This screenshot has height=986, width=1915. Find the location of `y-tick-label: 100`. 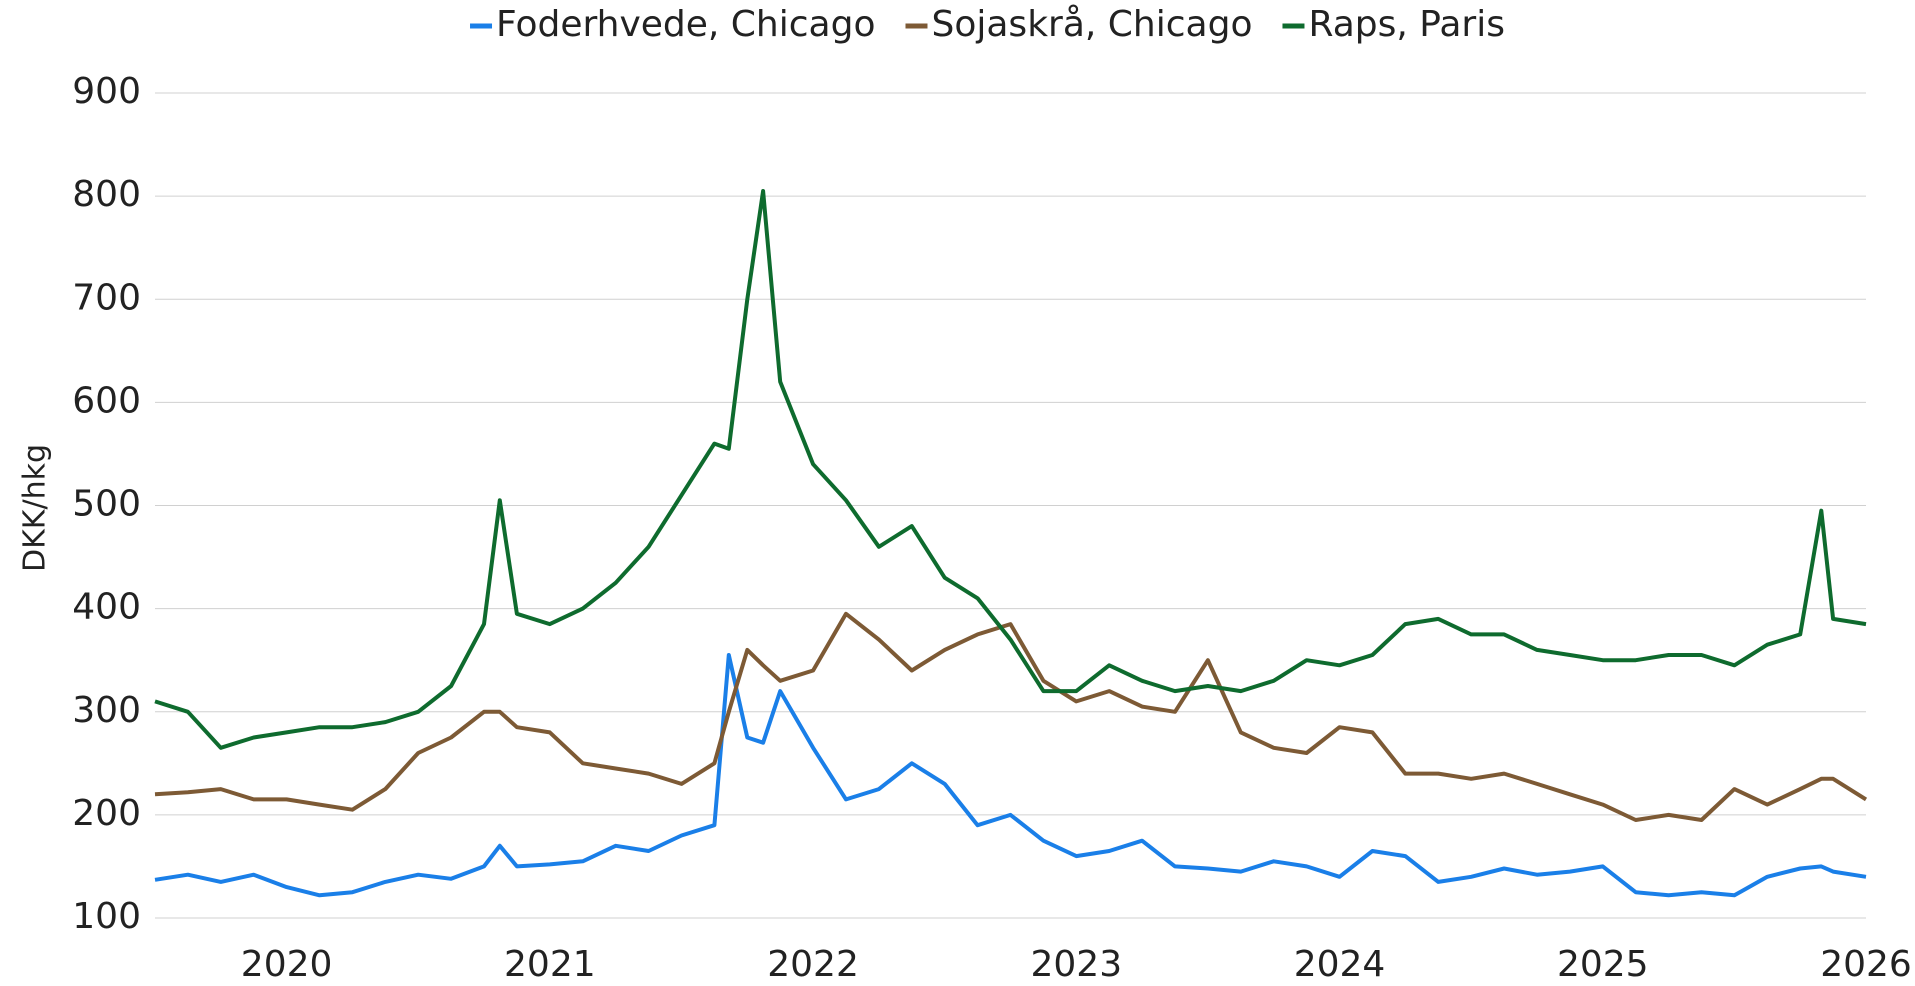

y-tick-label: 100 is located at coordinates (106, 916).